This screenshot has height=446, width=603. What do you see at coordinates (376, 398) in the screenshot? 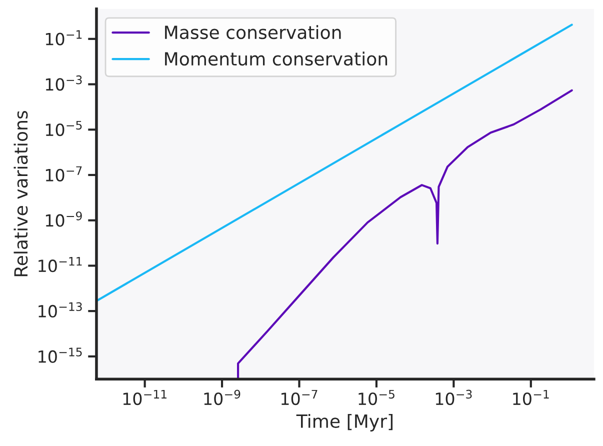
I see `x-tick-label: 10$^{−5}$` at bounding box center [376, 398].